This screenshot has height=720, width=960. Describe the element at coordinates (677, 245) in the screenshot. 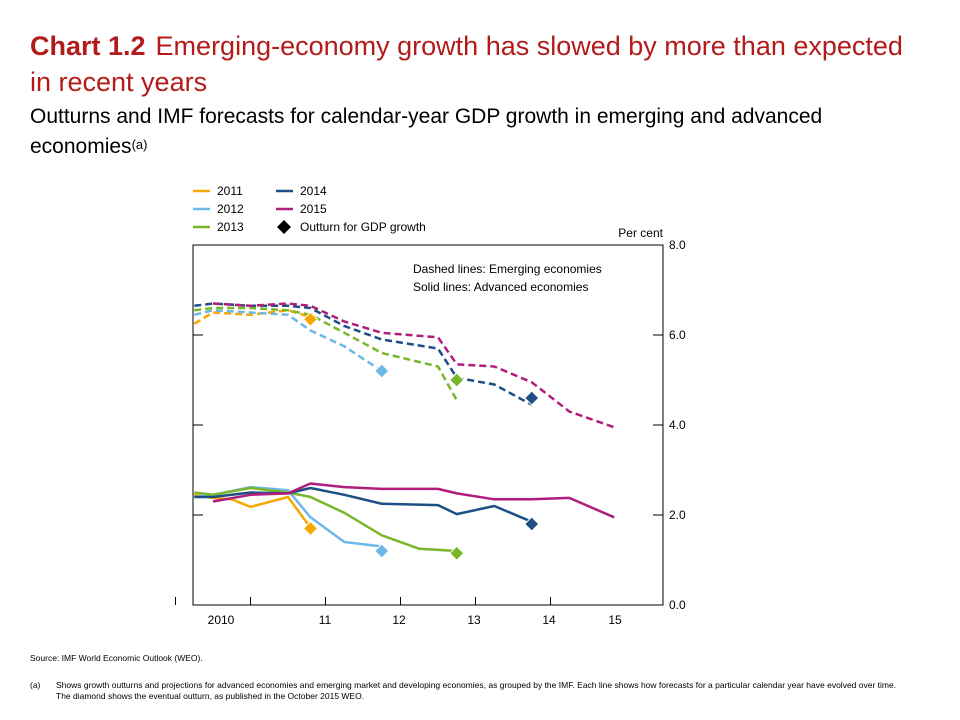

I see `y-tick-label: 8.0` at that location.